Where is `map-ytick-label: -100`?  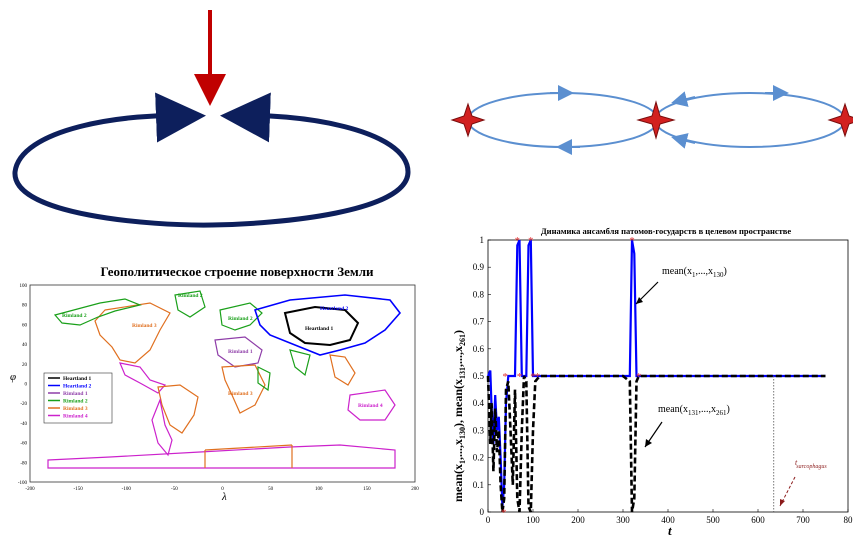
map-ytick-label: -100 is located at coordinates (23, 483).